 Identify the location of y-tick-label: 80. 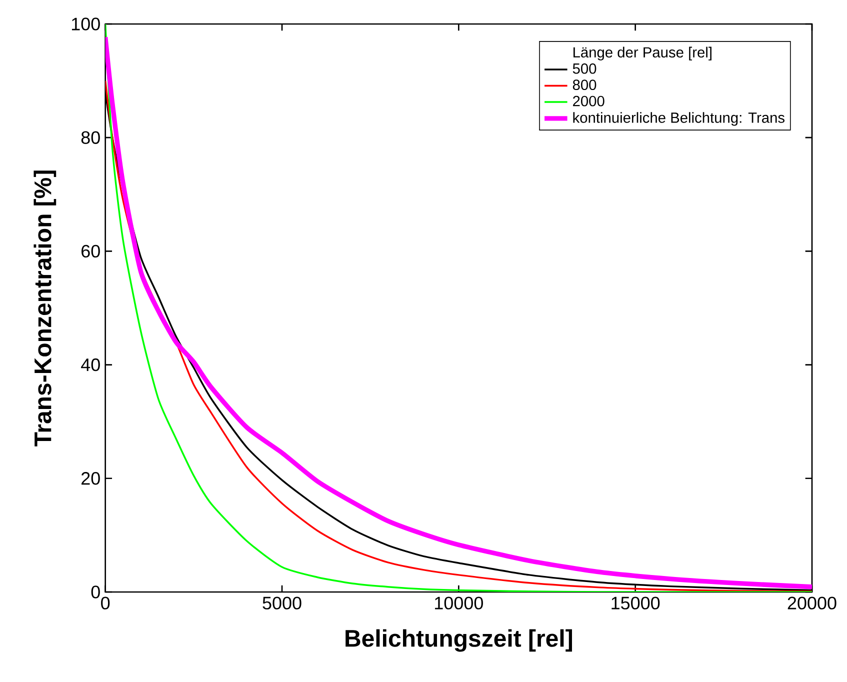
(90, 137).